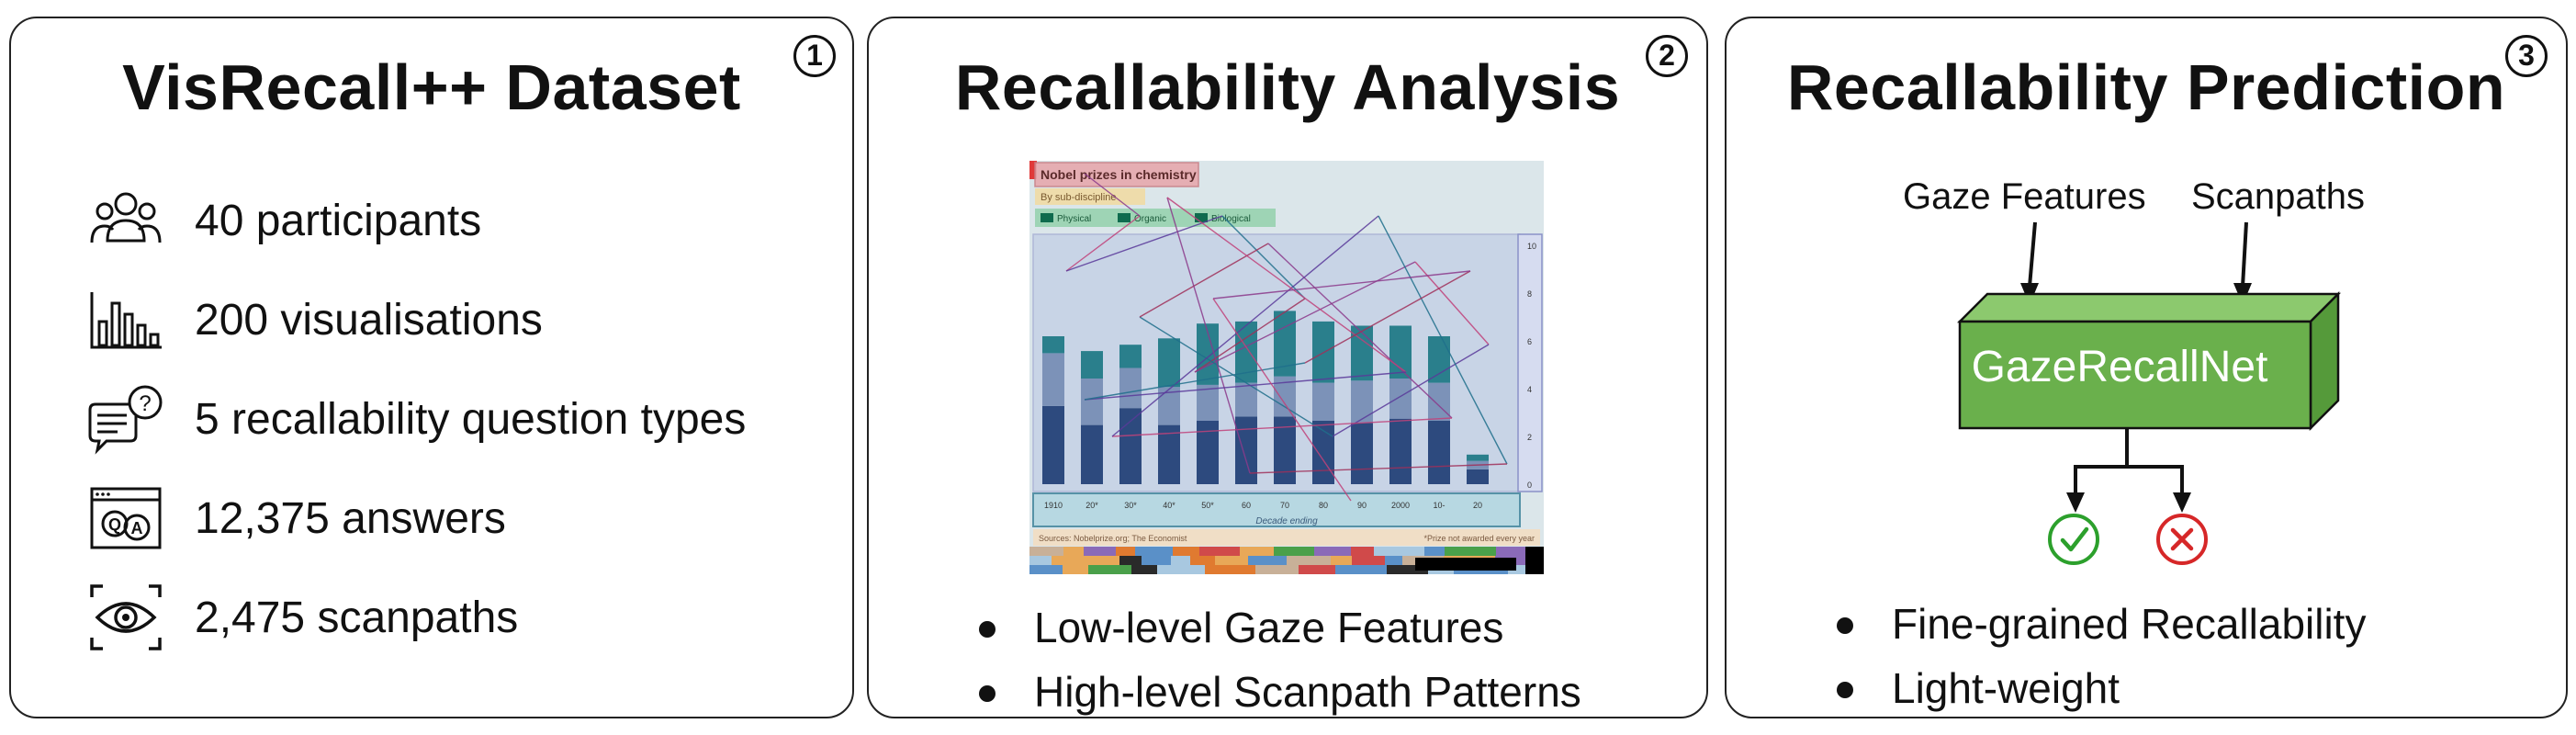 The image size is (2576, 735). What do you see at coordinates (1207, 506) in the screenshot?
I see `viz-x-tick: 50*` at bounding box center [1207, 506].